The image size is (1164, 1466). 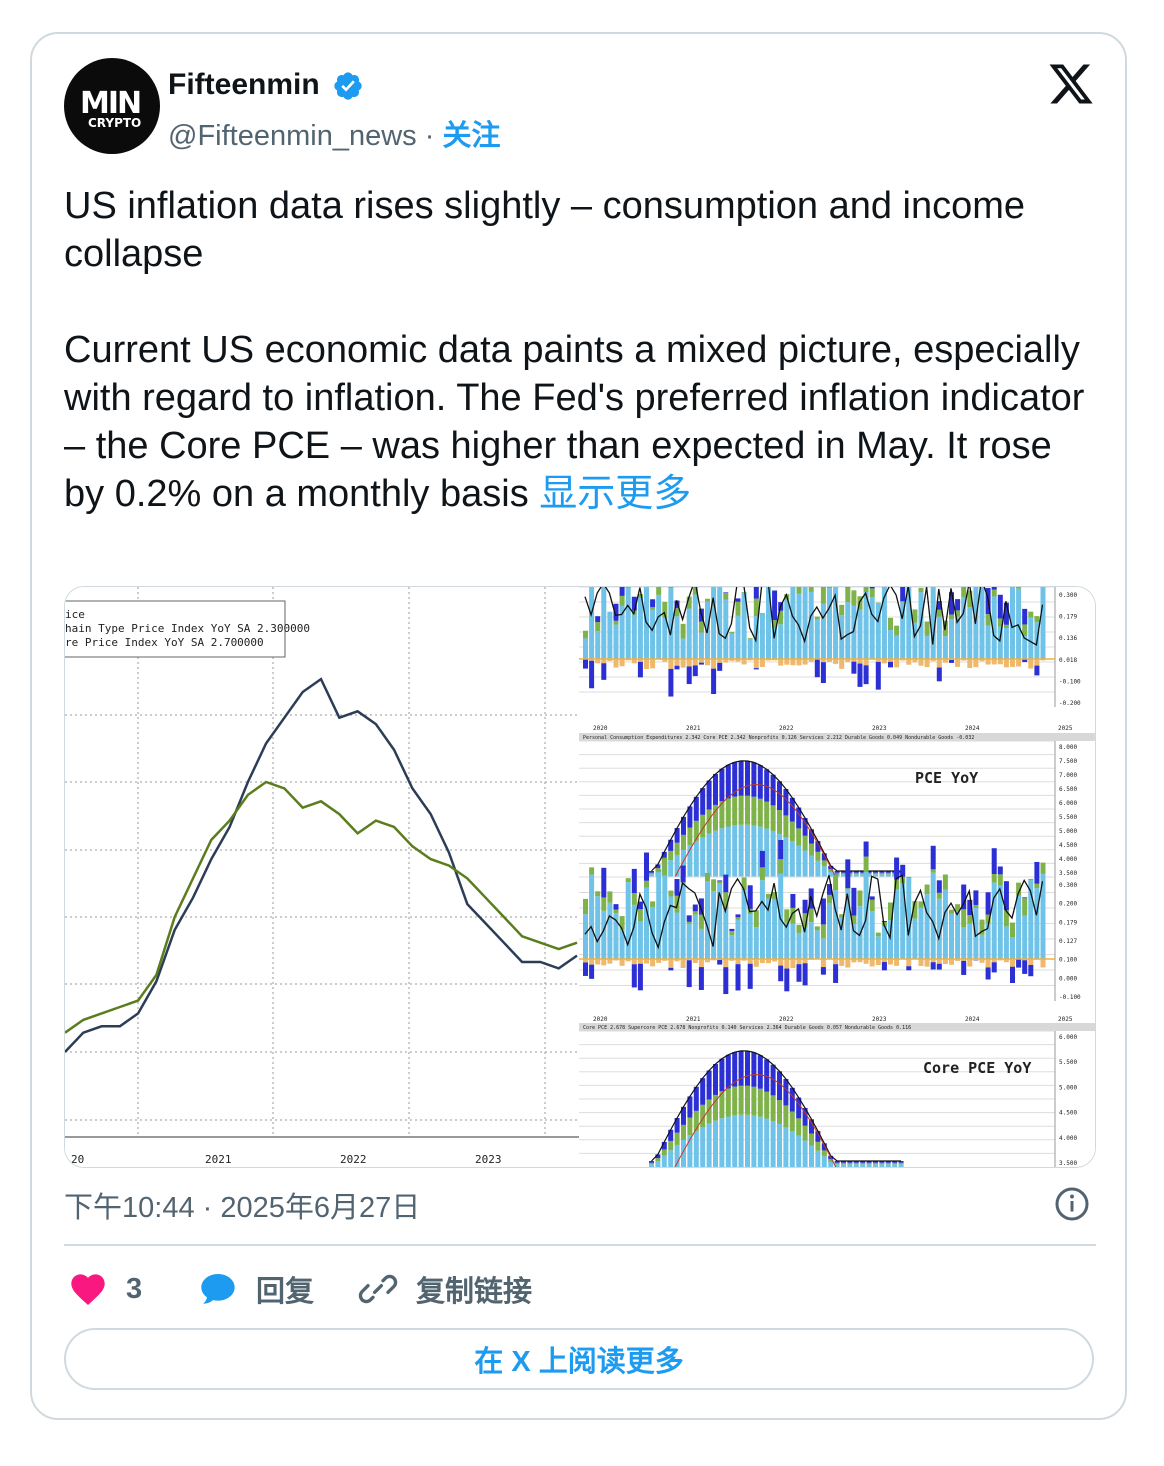 What do you see at coordinates (105, 1289) in the screenshot?
I see `like-button: 3` at bounding box center [105, 1289].